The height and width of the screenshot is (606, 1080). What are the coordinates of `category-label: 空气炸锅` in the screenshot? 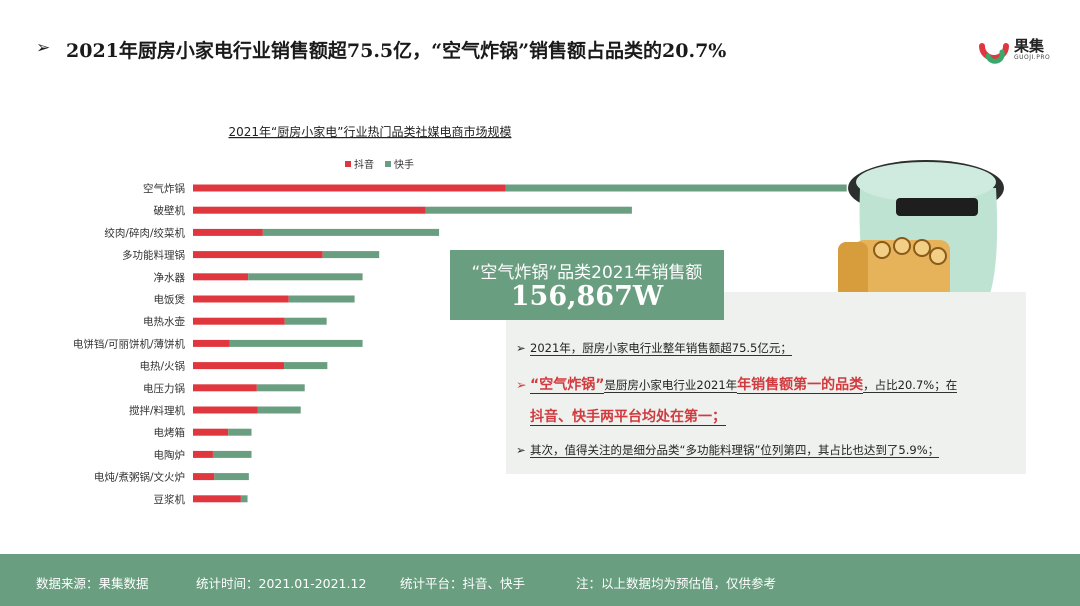 It's located at (164, 188).